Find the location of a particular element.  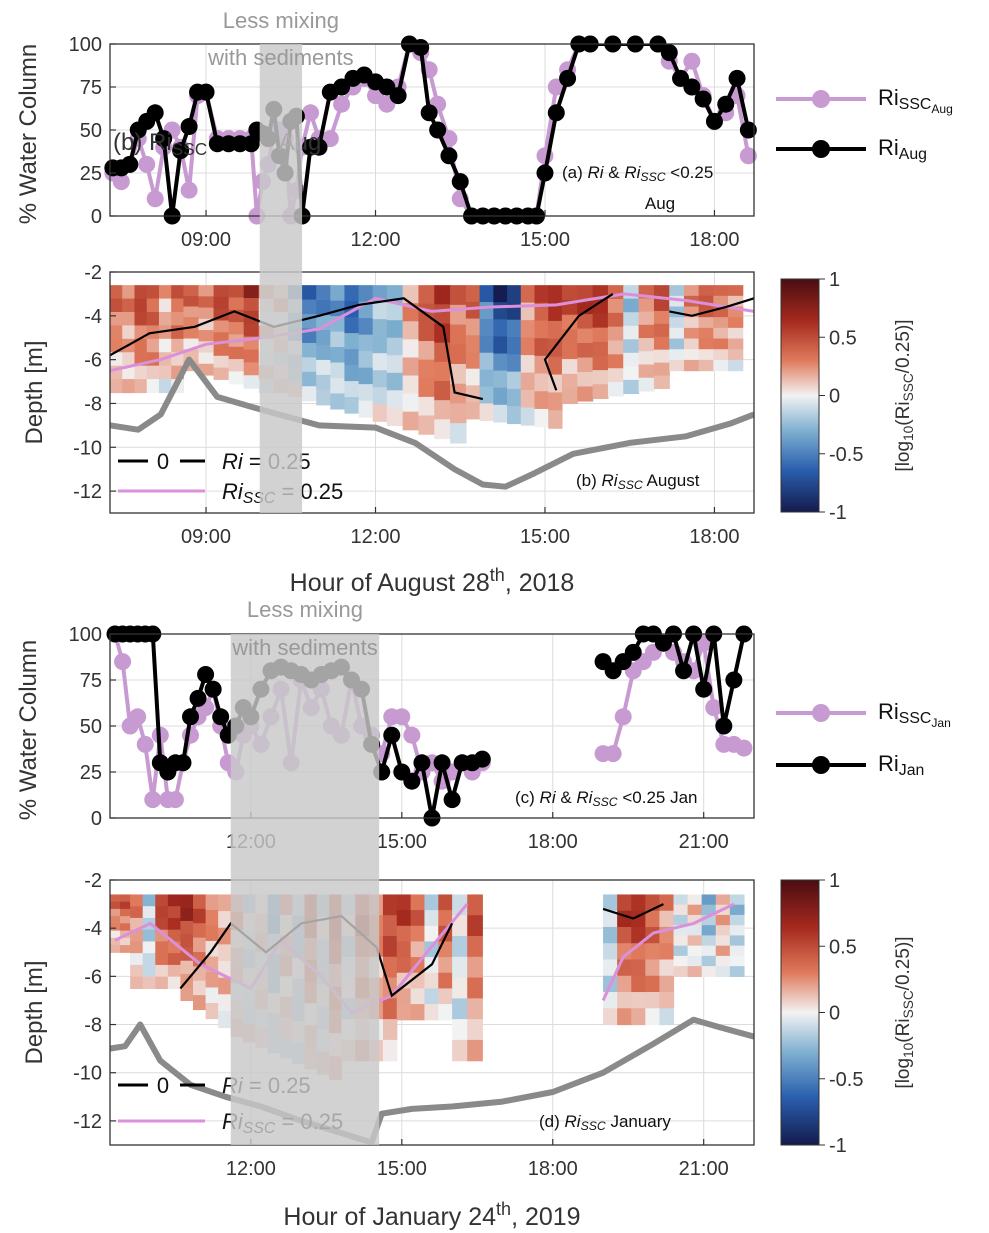

shade-label: with sediments is located at coordinates (280, 57).